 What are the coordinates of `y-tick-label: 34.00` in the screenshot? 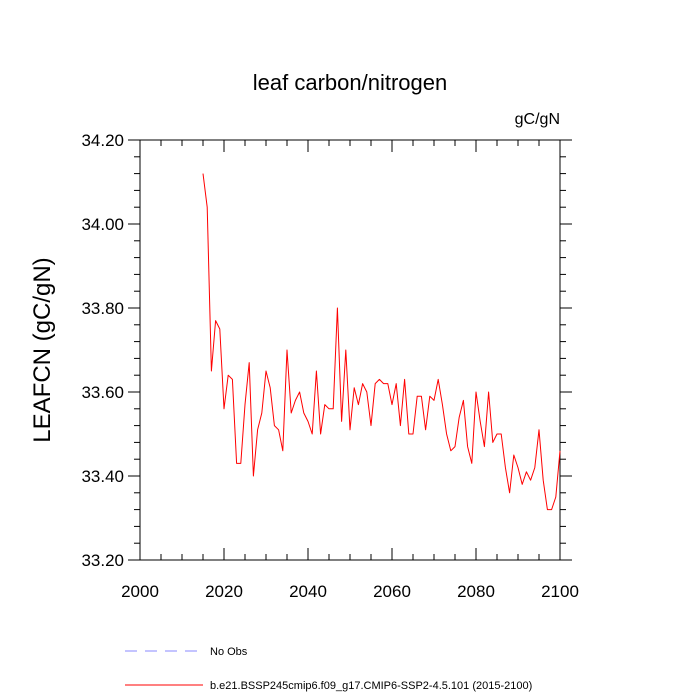 It's located at (102, 224).